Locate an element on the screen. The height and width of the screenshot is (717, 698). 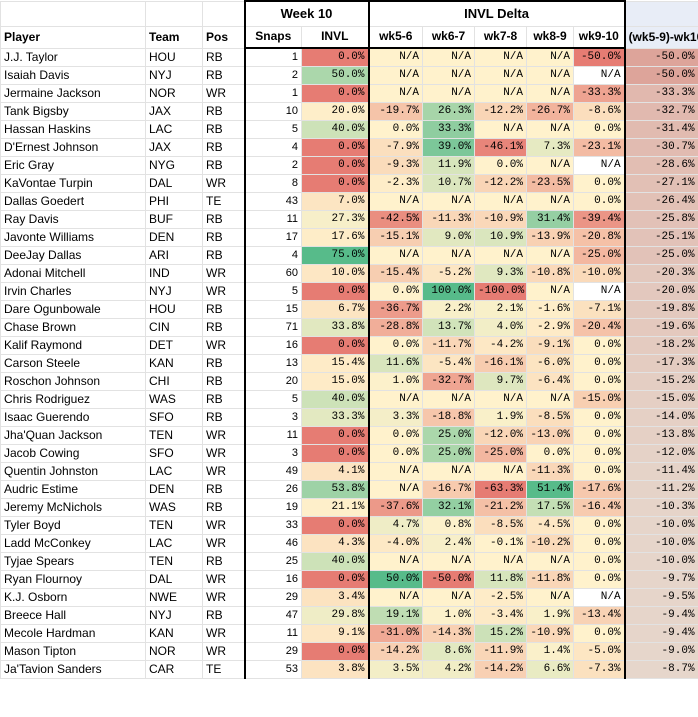
delta-wk5-9-minus-wk10-cell: -17.3% is located at coordinates (660, 363).